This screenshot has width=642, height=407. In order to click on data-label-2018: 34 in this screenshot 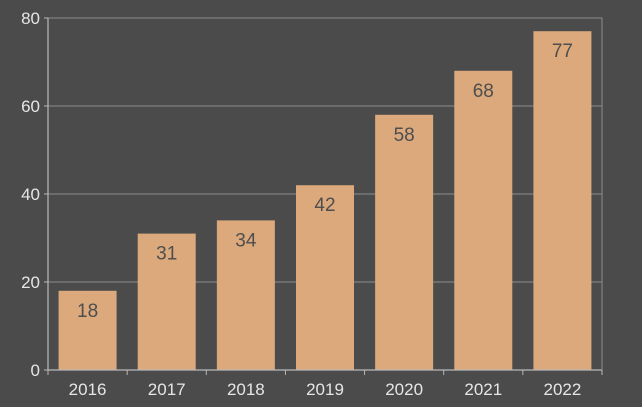, I will do `click(246, 240)`.